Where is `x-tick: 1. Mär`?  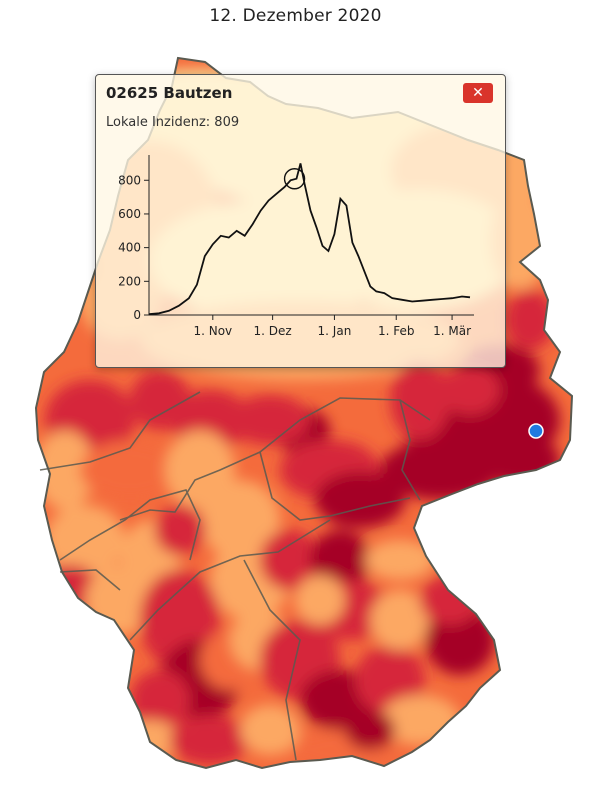 x-tick: 1. Mär is located at coordinates (452, 326).